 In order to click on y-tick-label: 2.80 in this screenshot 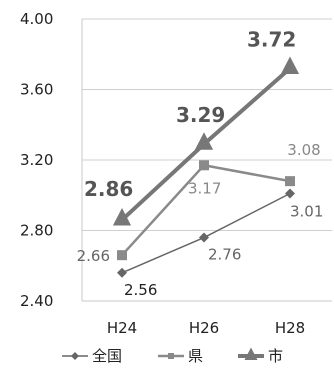, I will do `click(36, 231)`.